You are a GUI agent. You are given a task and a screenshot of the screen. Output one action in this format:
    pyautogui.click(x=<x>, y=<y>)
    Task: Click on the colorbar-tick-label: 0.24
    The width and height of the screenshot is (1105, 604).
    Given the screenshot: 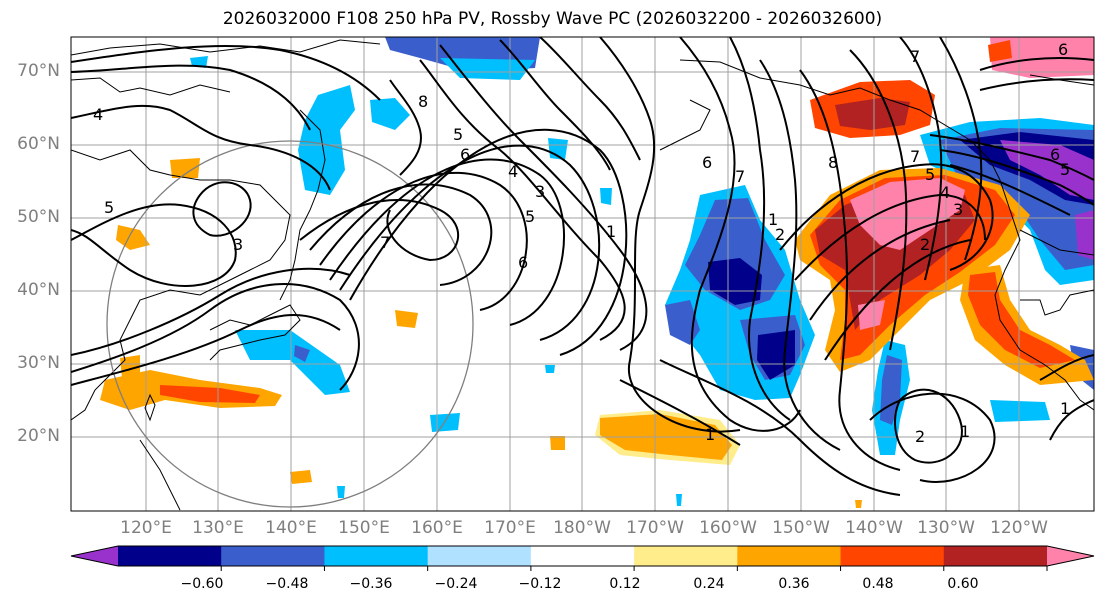 What is the action you would take?
    pyautogui.click(x=709, y=584)
    